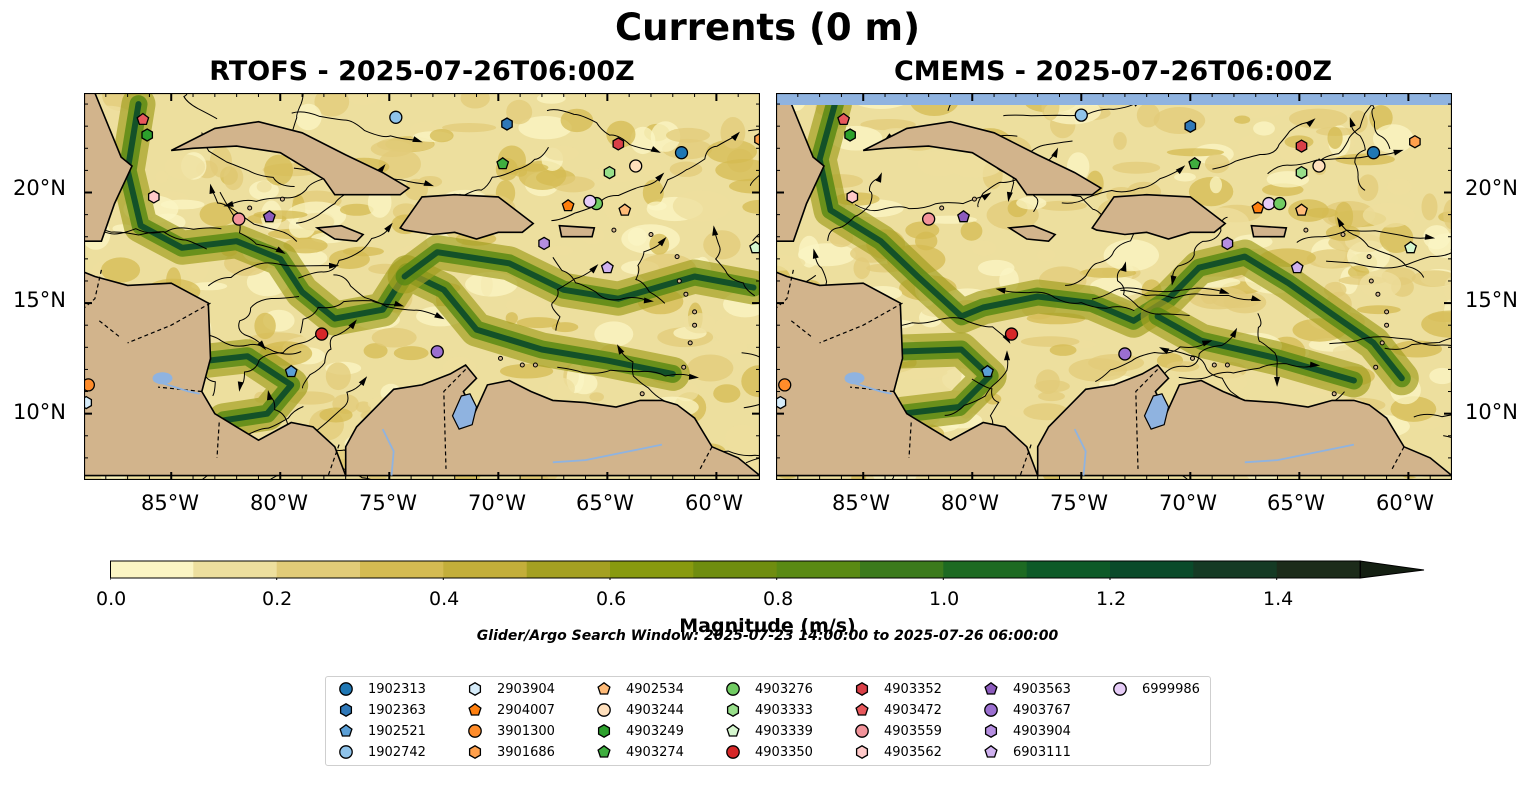 This screenshot has height=802, width=1535. What do you see at coordinates (767, 27) in the screenshot?
I see `figure-title: Currents (0 m)` at bounding box center [767, 27].